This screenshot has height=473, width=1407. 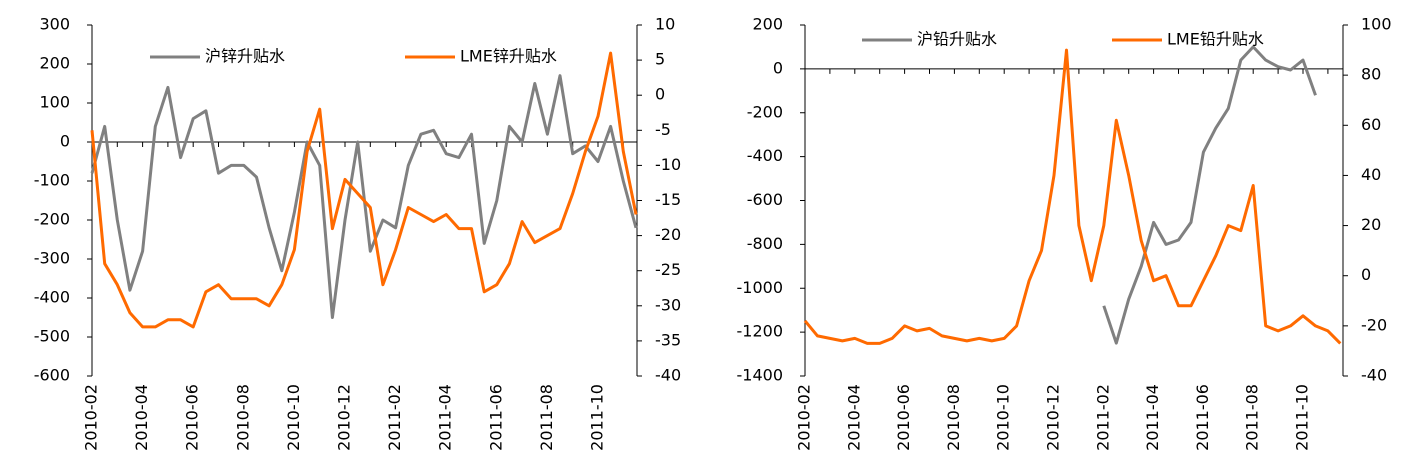 What do you see at coordinates (54, 102) in the screenshot?
I see `y-tick-label: 100` at bounding box center [54, 102].